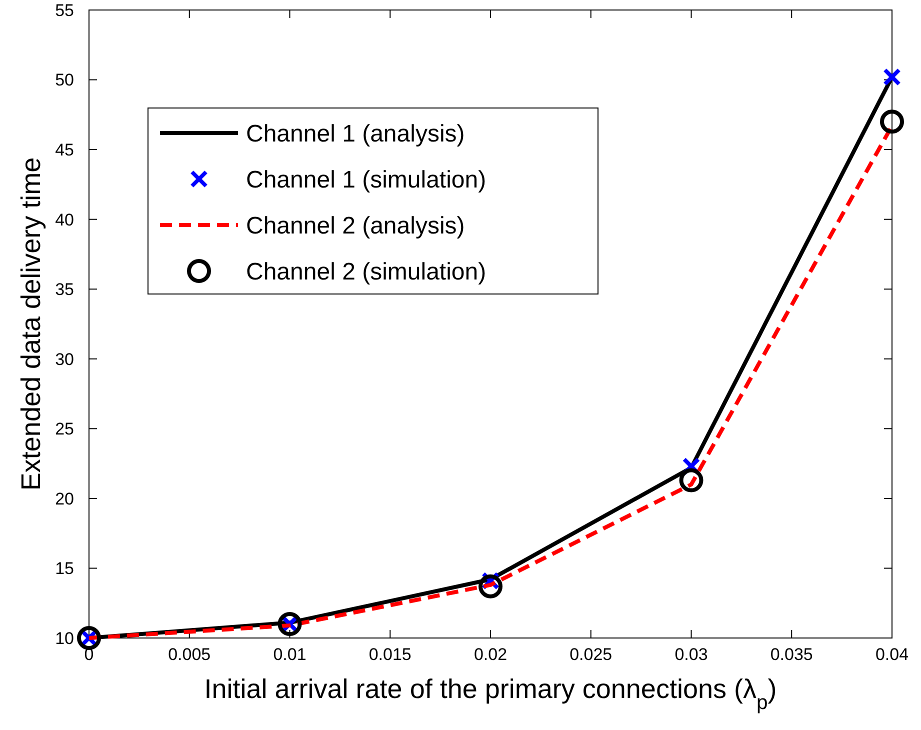 This screenshot has height=730, width=921. Describe the element at coordinates (591, 654) in the screenshot. I see `x-tick-label: 0.025` at that location.